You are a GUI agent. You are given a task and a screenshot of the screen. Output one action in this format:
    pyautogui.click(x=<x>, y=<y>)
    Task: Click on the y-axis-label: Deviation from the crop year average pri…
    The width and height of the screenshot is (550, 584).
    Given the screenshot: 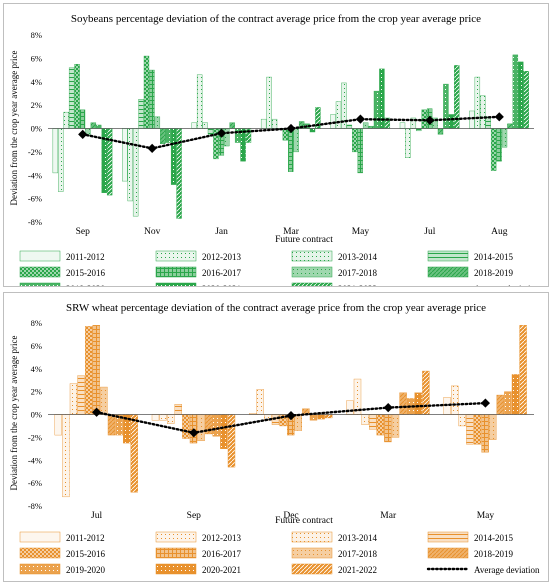 What is the action you would take?
    pyautogui.click(x=14, y=413)
    